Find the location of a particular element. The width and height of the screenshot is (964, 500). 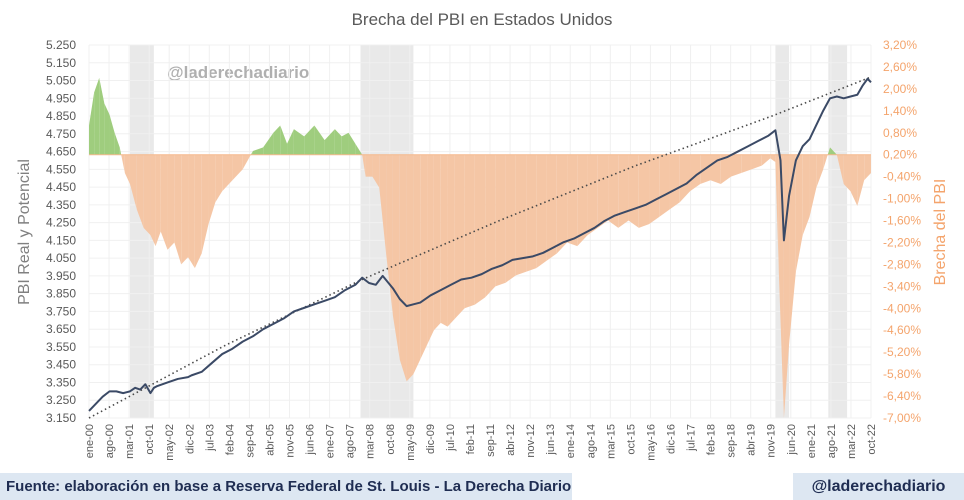

x-tick-label: mar-15 is located at coordinates (611, 441).